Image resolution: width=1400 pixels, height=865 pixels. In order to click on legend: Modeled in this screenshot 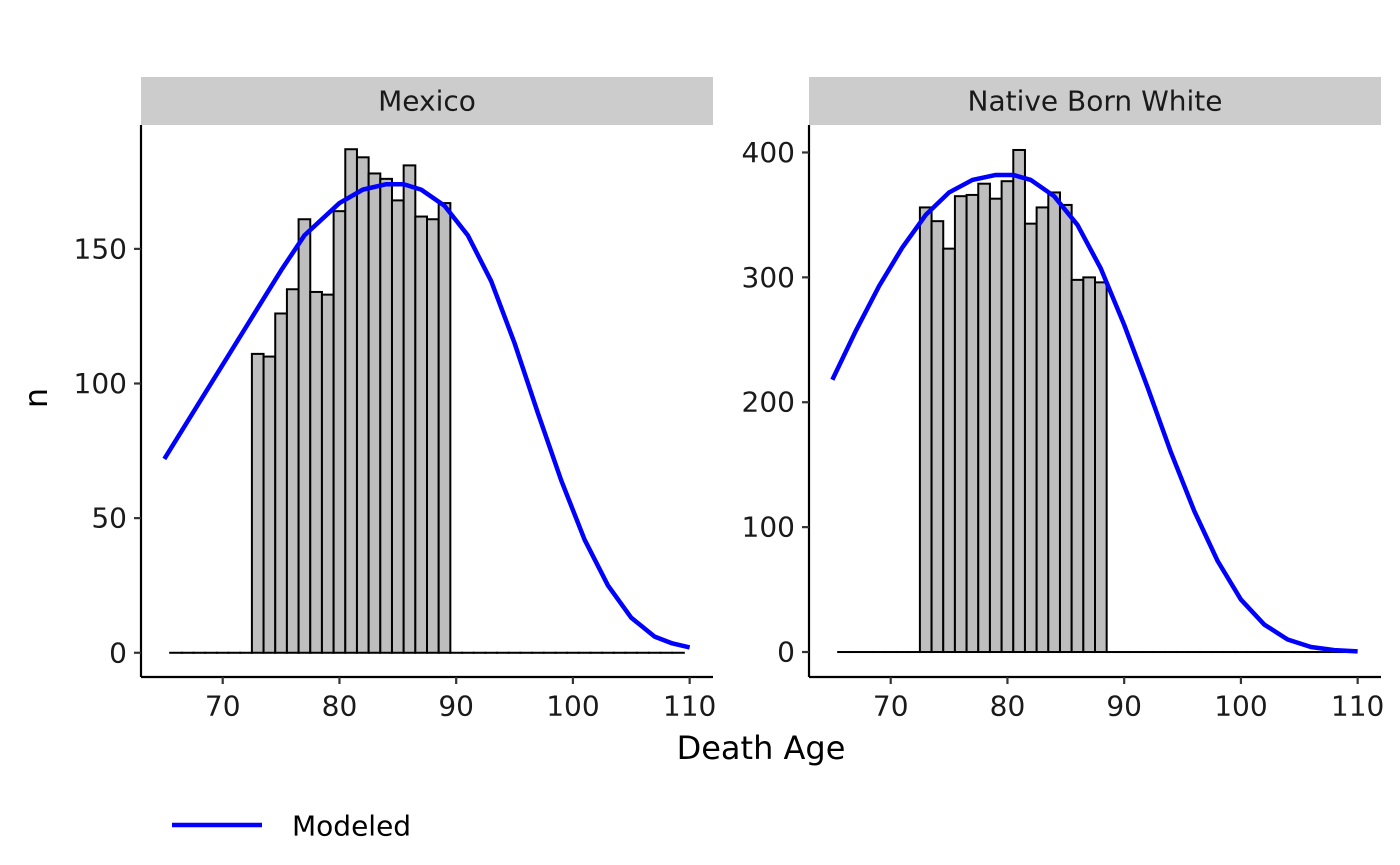, I will do `click(291, 826)`.